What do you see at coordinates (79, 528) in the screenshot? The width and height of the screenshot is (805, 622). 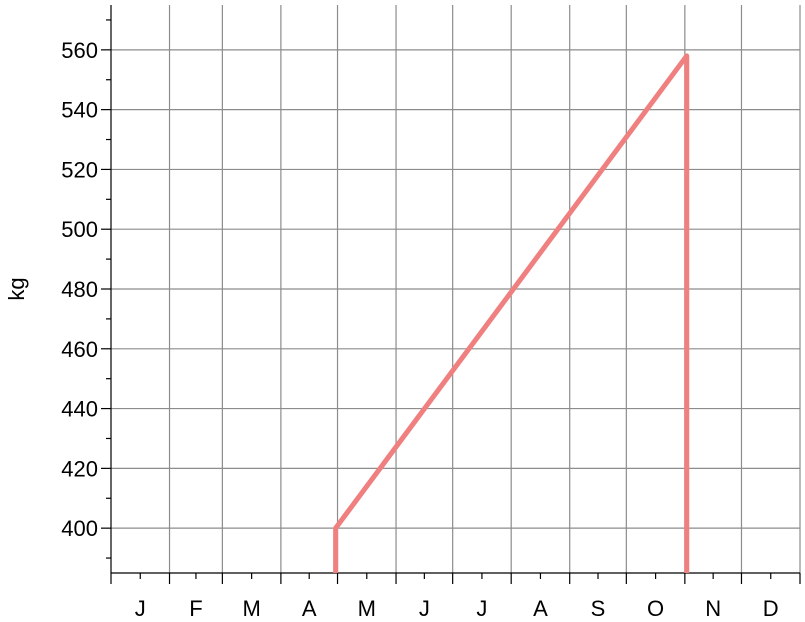 I see `y-tick-label: 400` at bounding box center [79, 528].